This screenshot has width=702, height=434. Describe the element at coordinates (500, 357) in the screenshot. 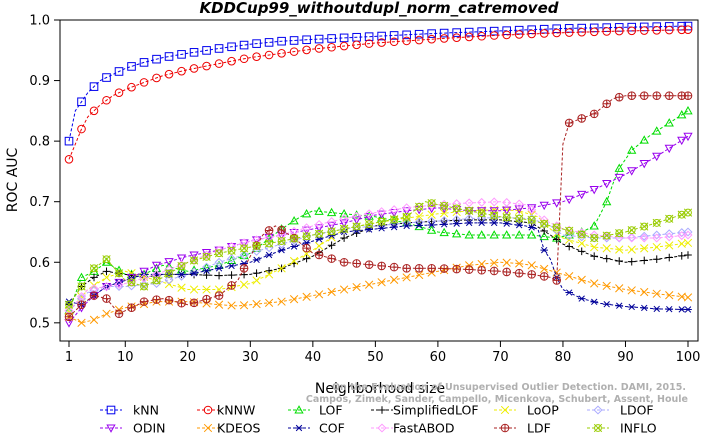

I see `x-tick-label: 70` at that location.